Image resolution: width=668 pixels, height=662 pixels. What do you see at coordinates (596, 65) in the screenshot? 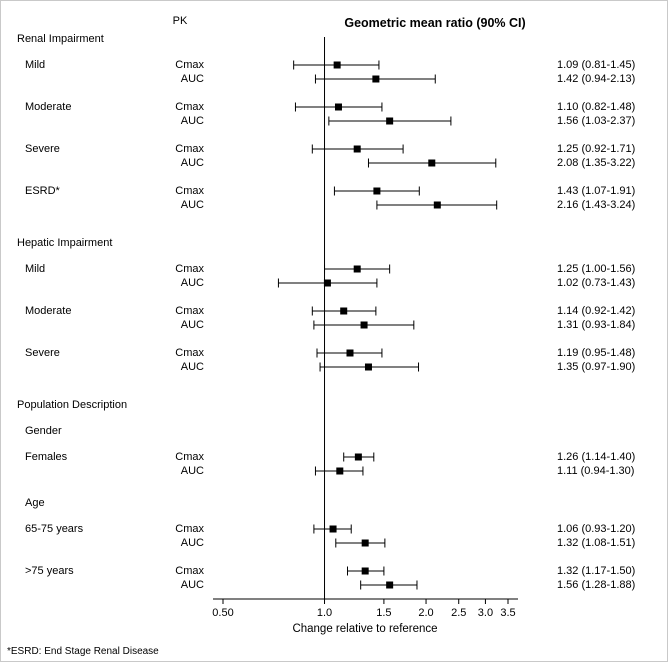
I see `value-label: 1.09 (0.81-1.45)` at bounding box center [596, 65].